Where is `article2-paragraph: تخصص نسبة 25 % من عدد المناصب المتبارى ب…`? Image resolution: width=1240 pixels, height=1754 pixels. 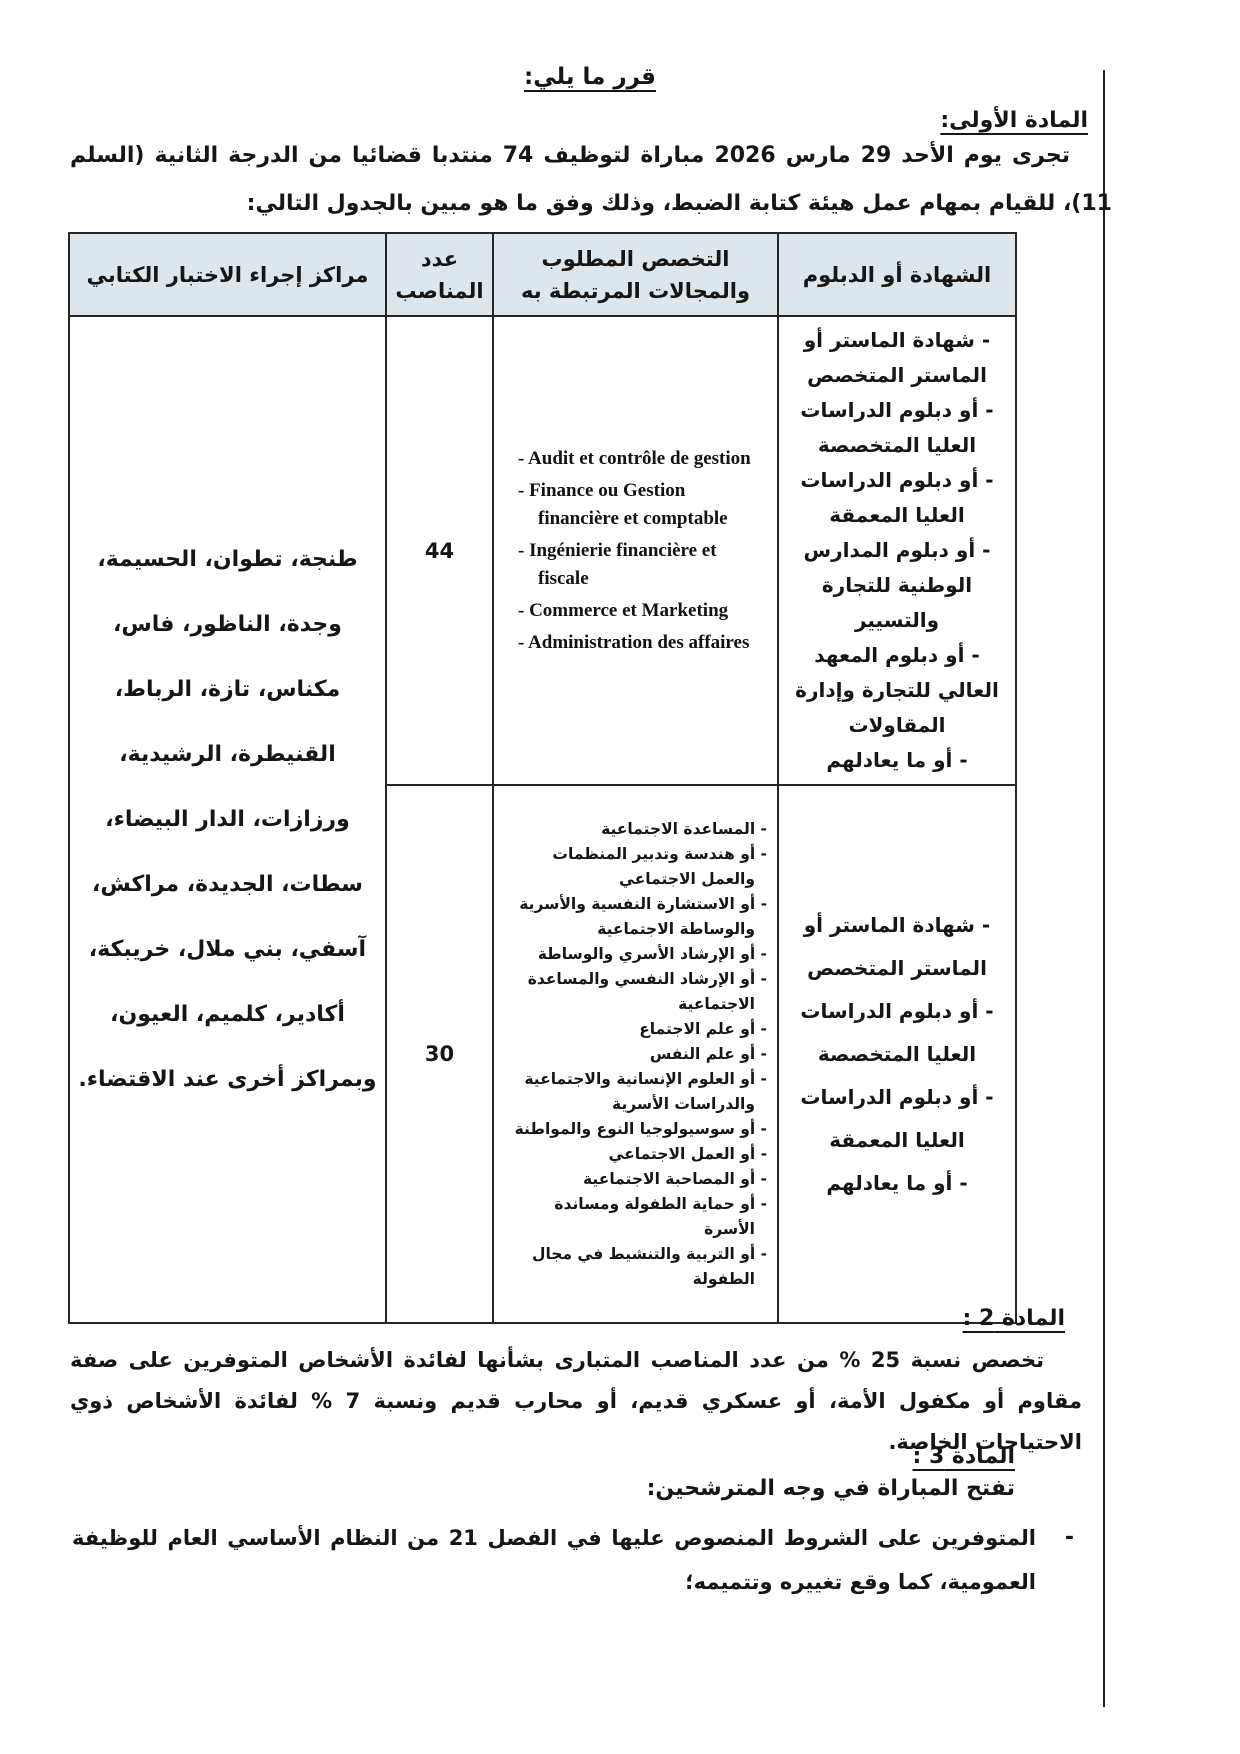 article2-paragraph: تخصص نسبة 25 % من عدد المناصب المتبارى ب… is located at coordinates (576, 1401).